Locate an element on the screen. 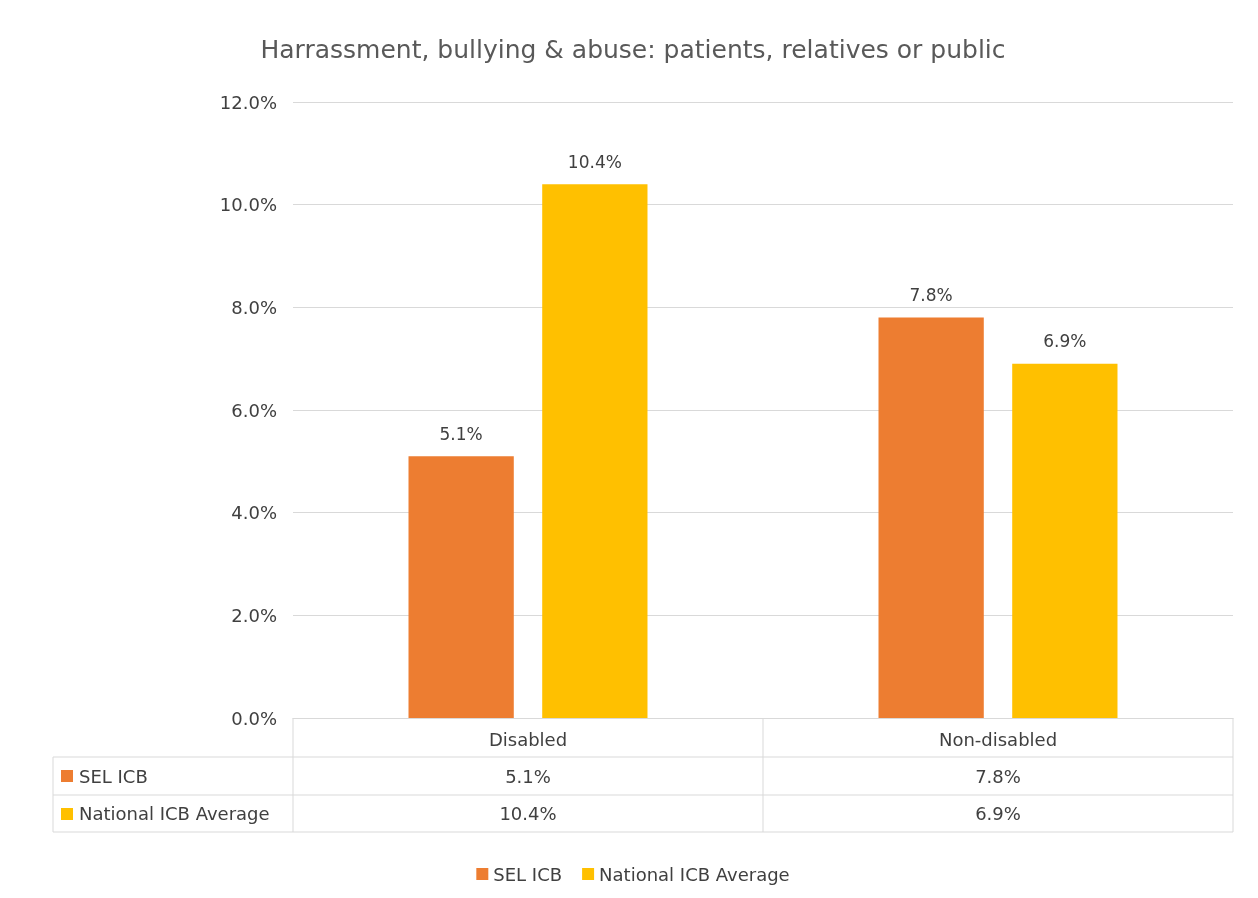 This screenshot has width=1258, height=898. data-label: 5.1% is located at coordinates (528, 776).